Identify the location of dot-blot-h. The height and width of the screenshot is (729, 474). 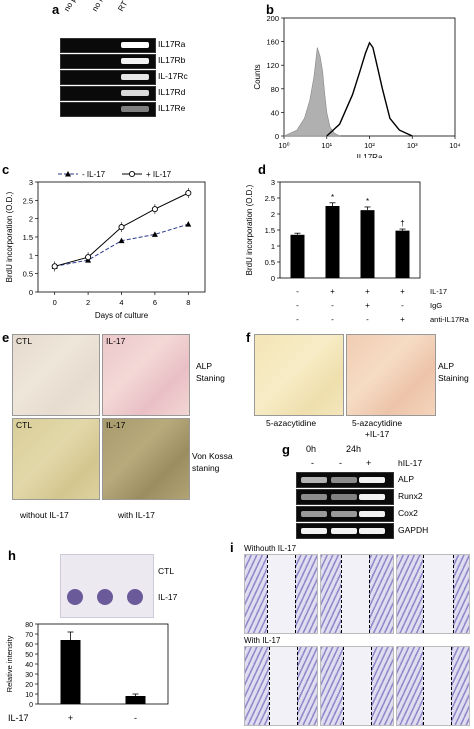
(107, 586).